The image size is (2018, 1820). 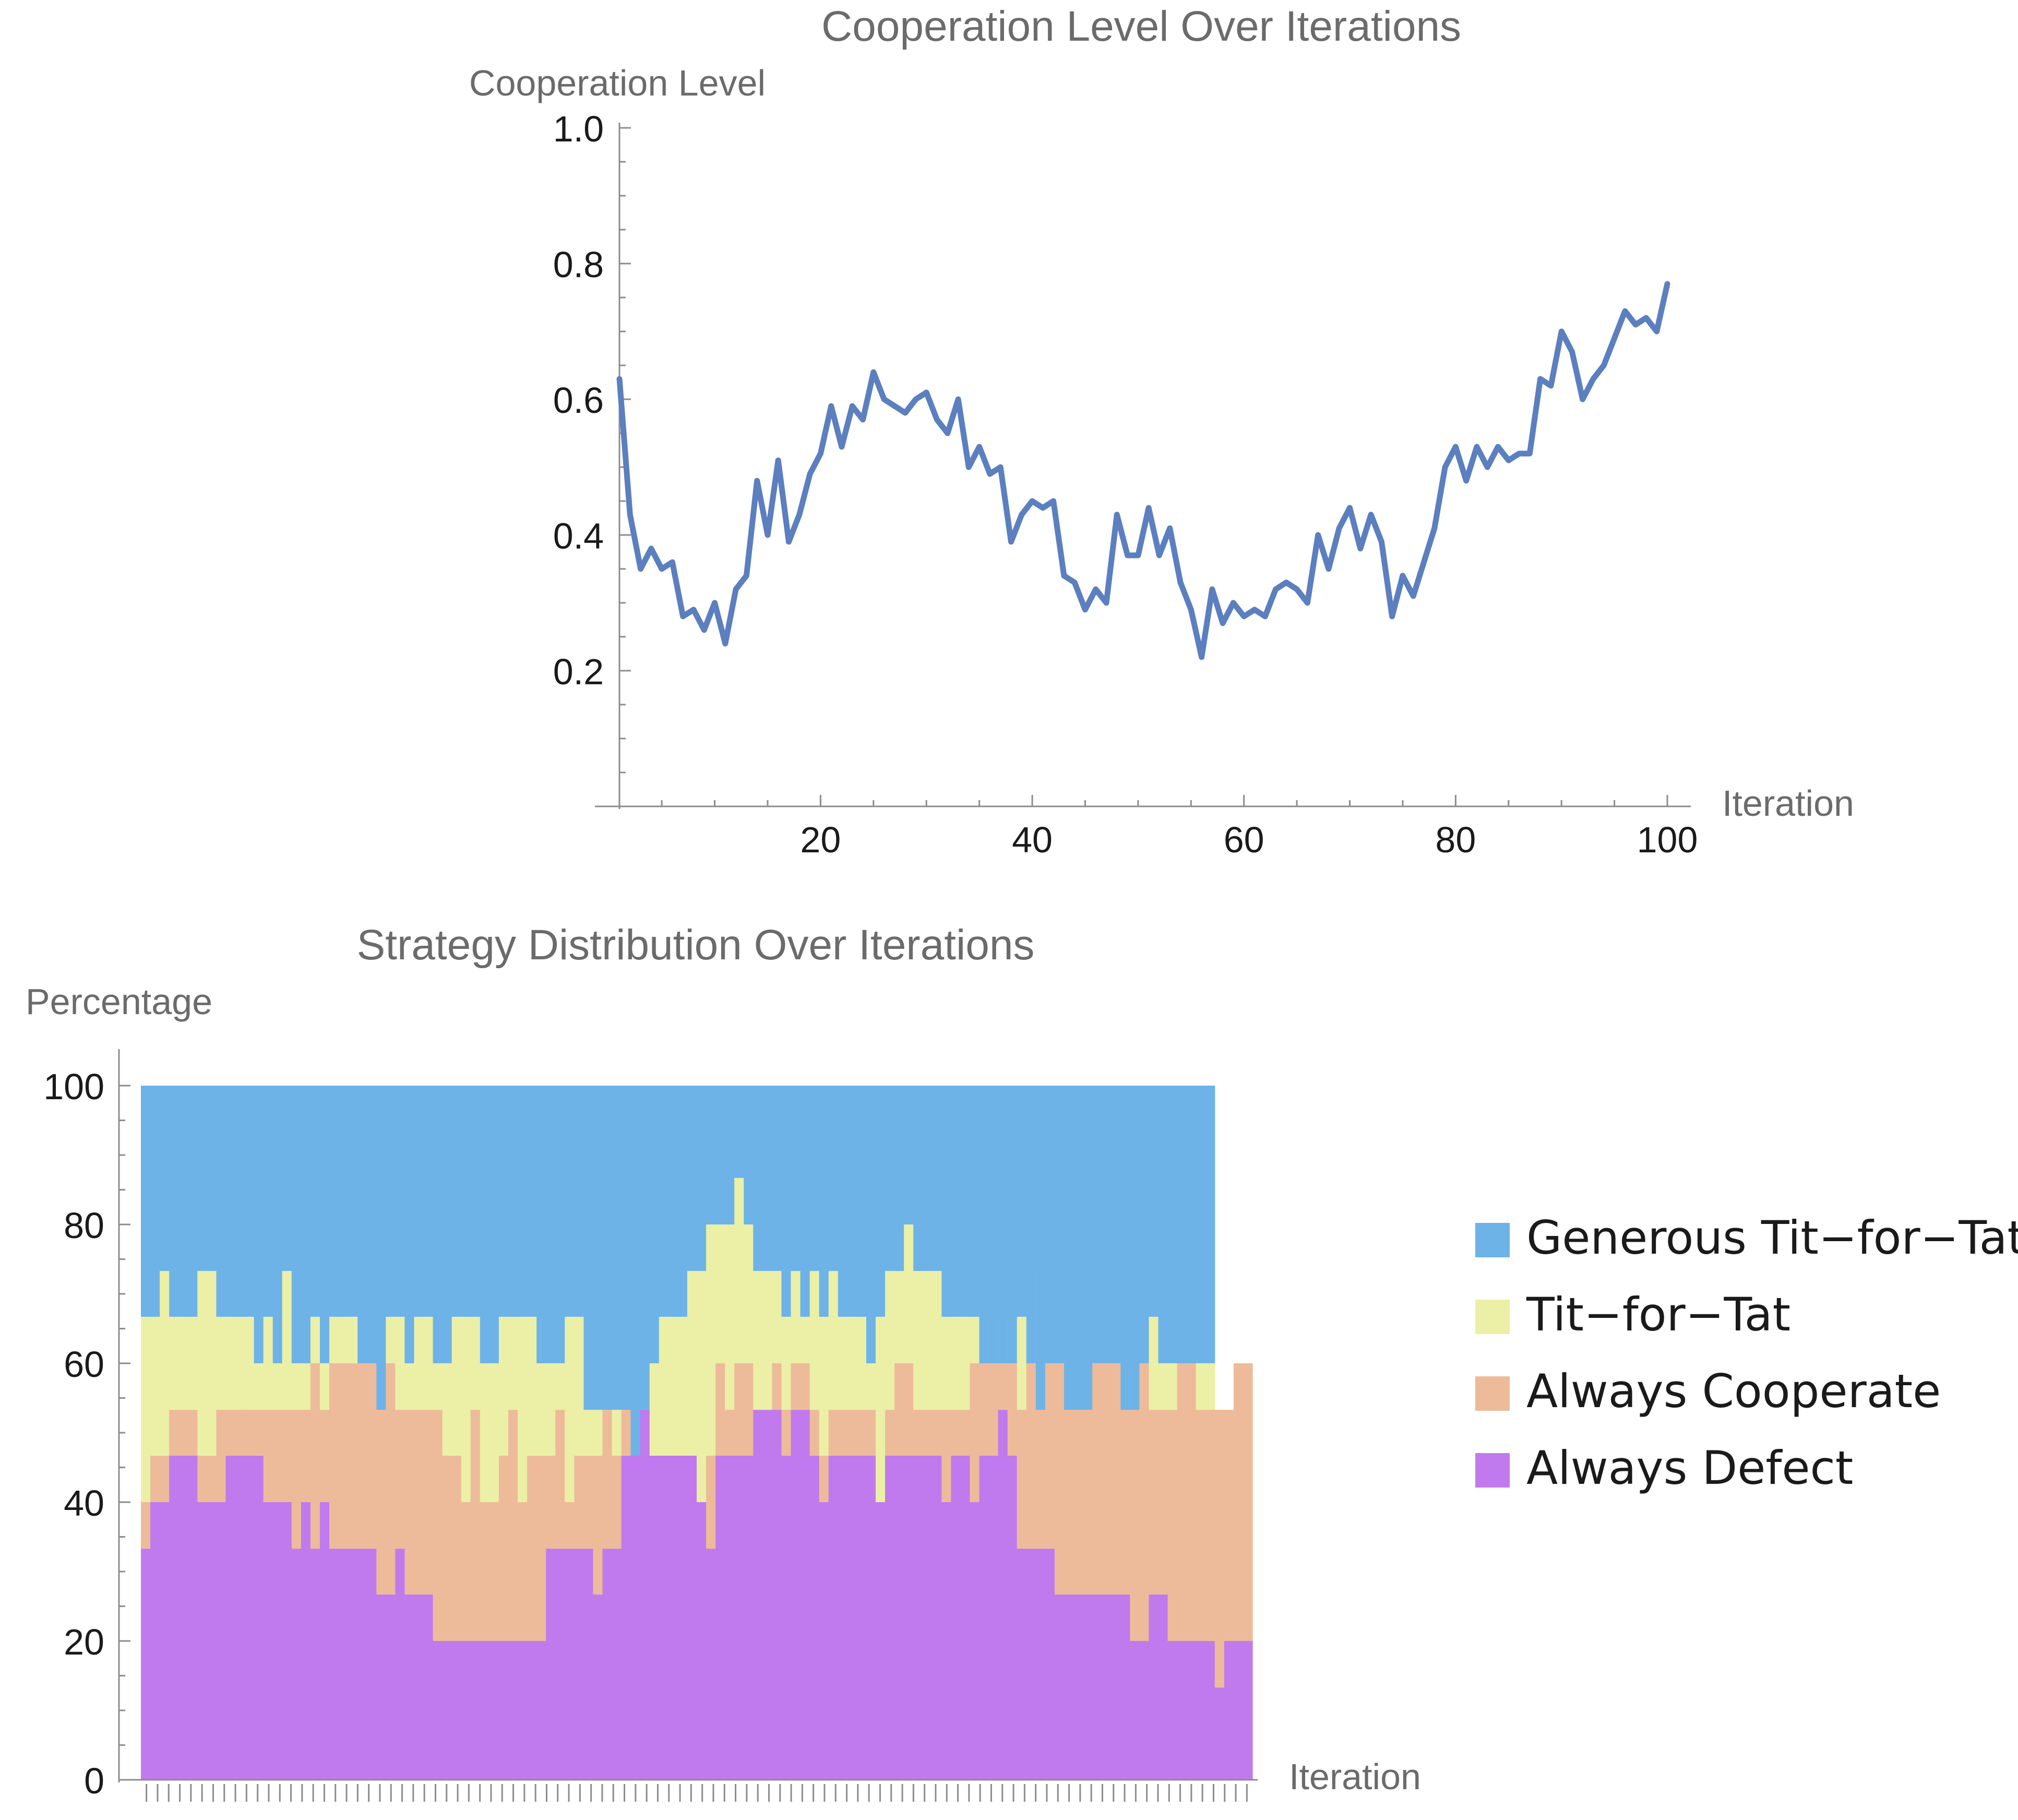 What do you see at coordinates (696, 945) in the screenshot?
I see `stacked-chart-title: Strategy Distribution Over Iterations` at bounding box center [696, 945].